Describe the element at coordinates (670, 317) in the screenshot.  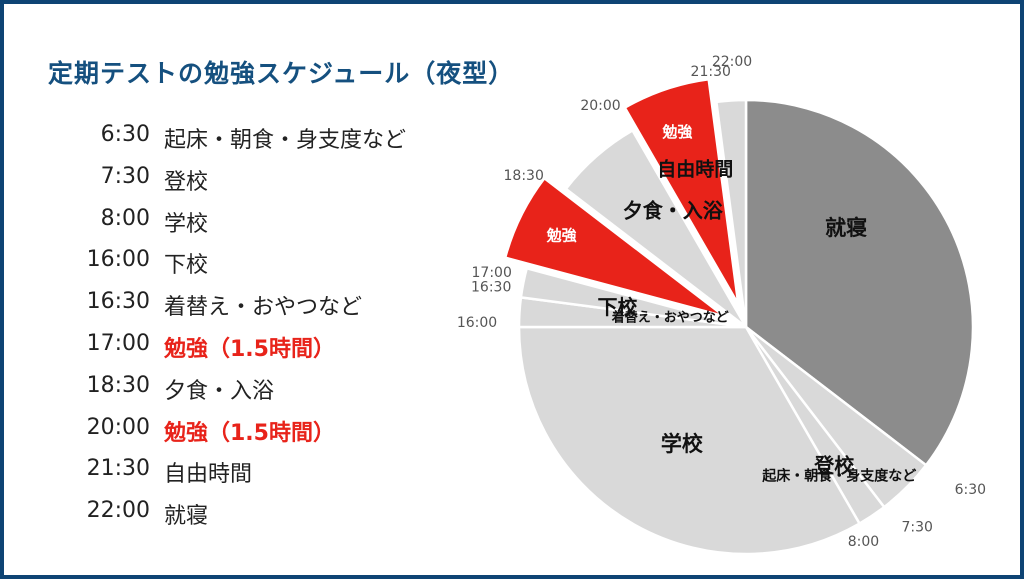
I see `pie-slice-label: 着替え・おやつなど` at that location.